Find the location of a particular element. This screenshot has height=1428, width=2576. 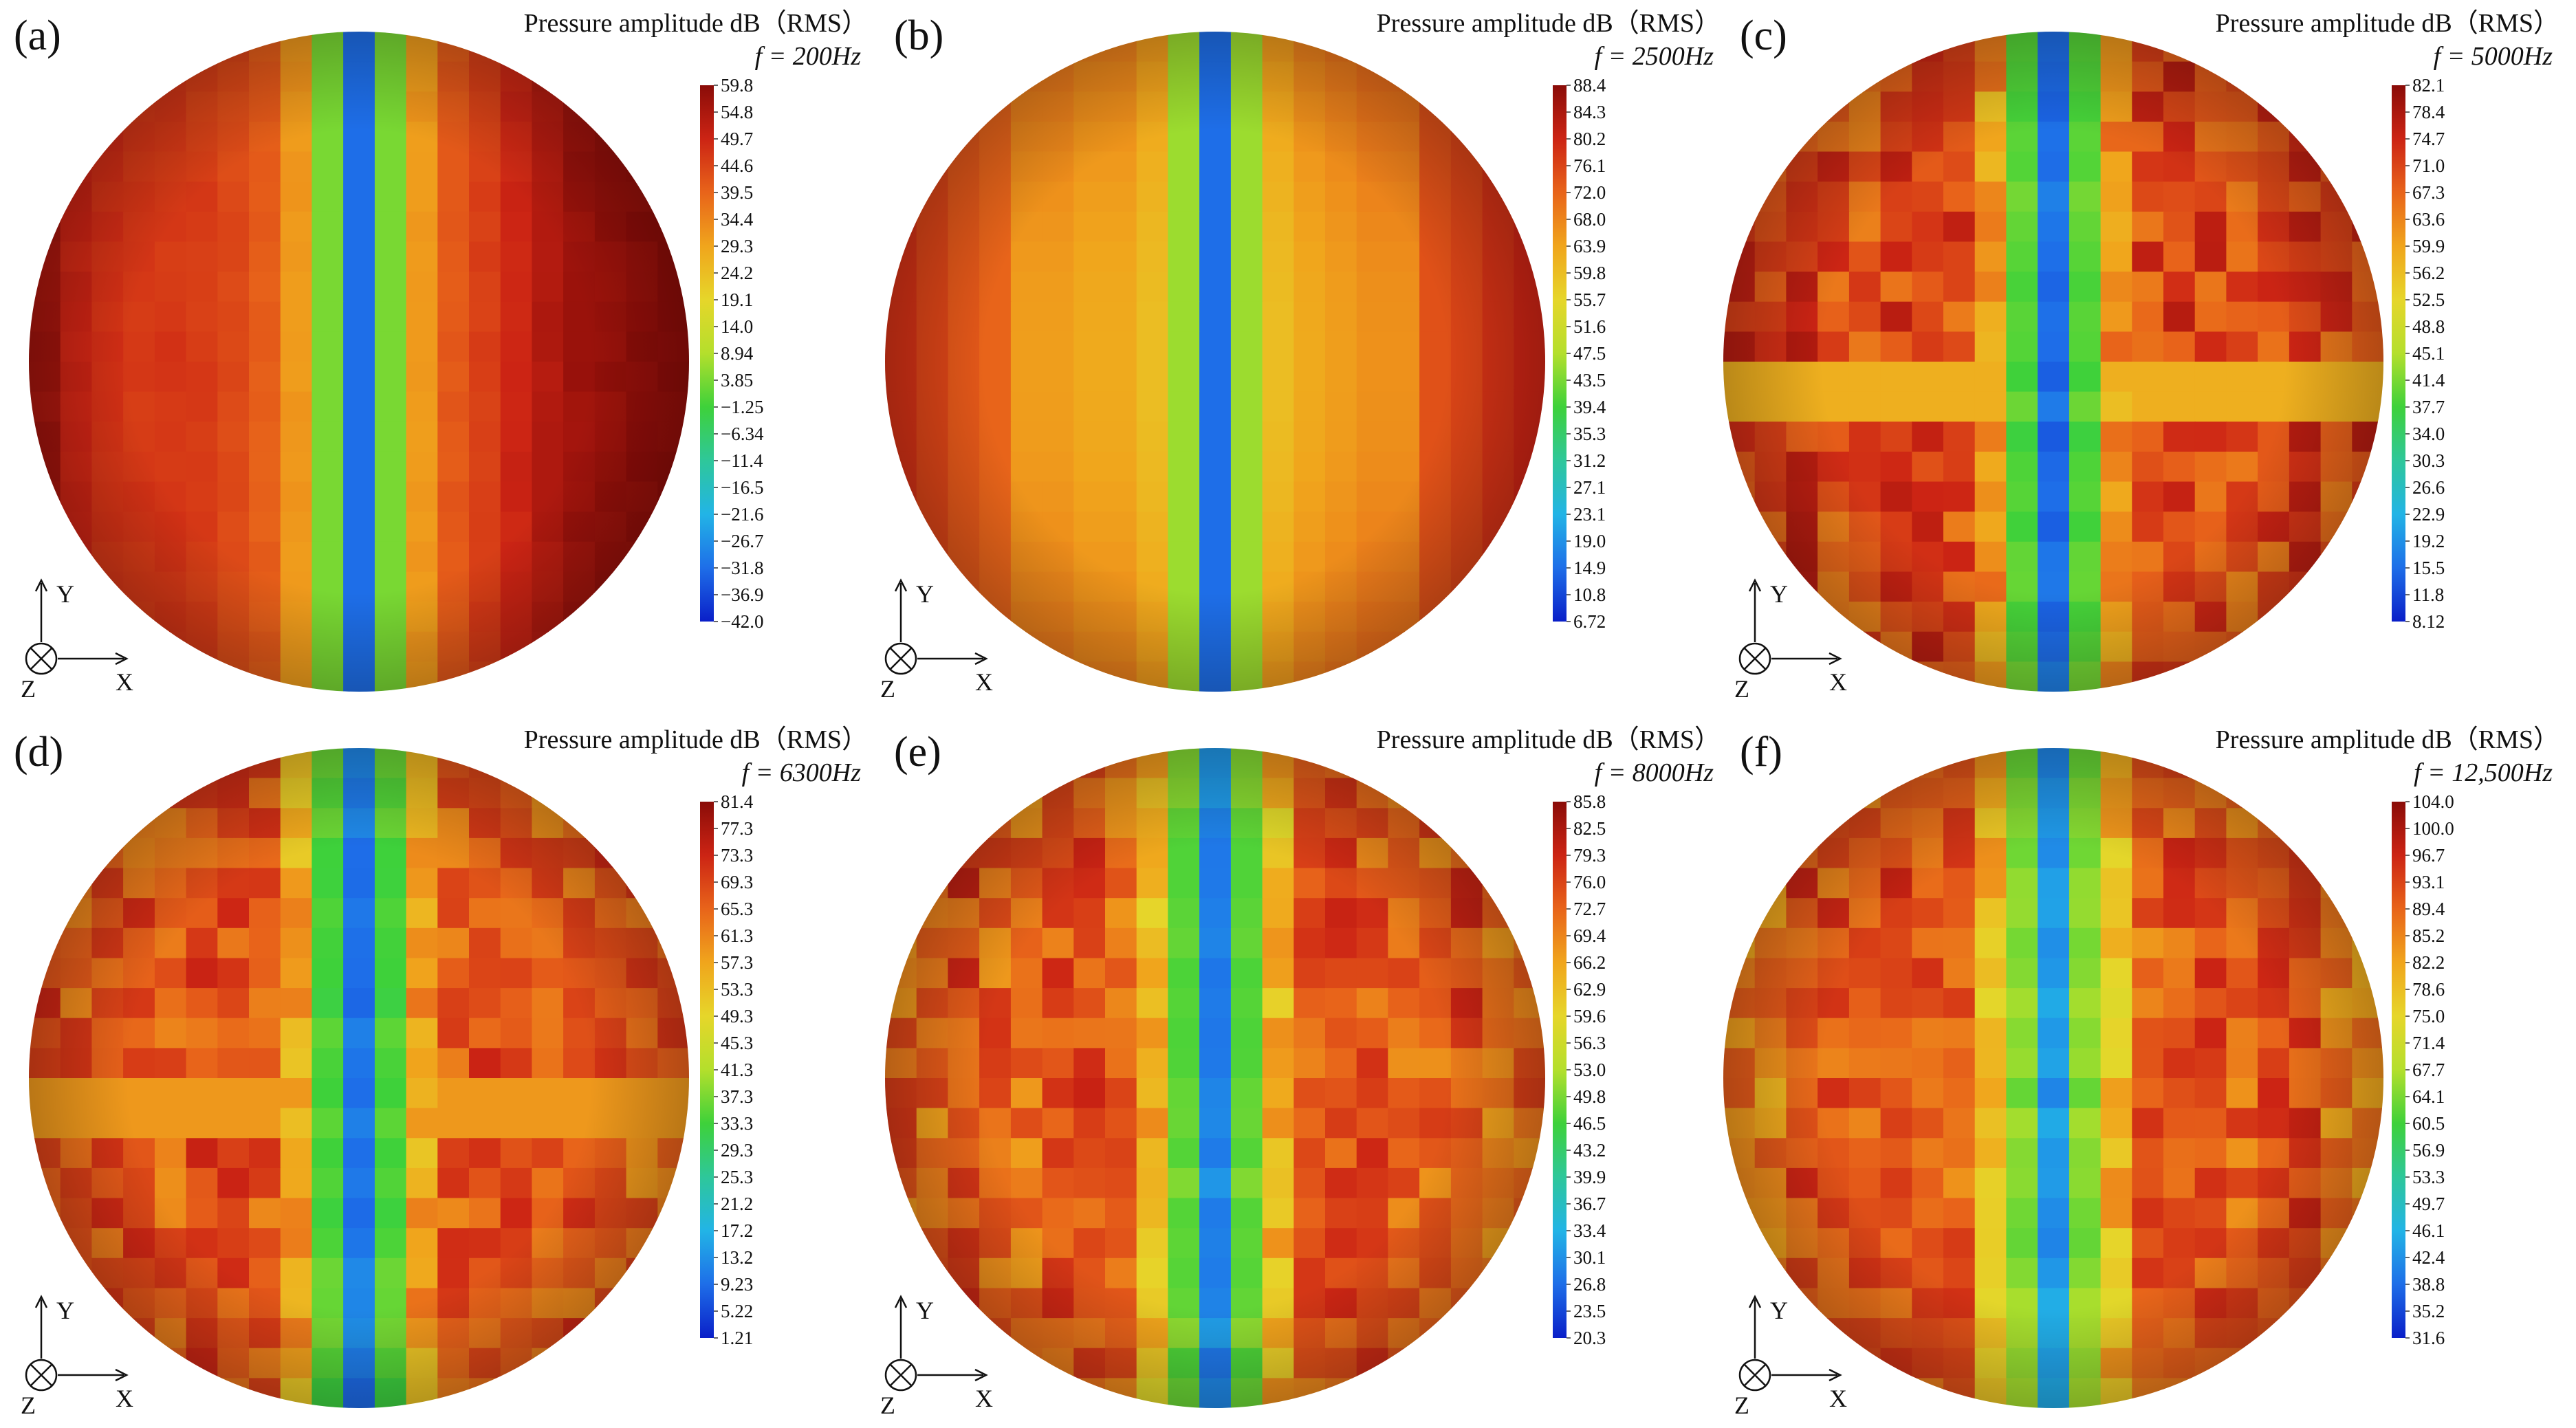

colorbar-tick-label: 76.1 is located at coordinates (1589, 165).